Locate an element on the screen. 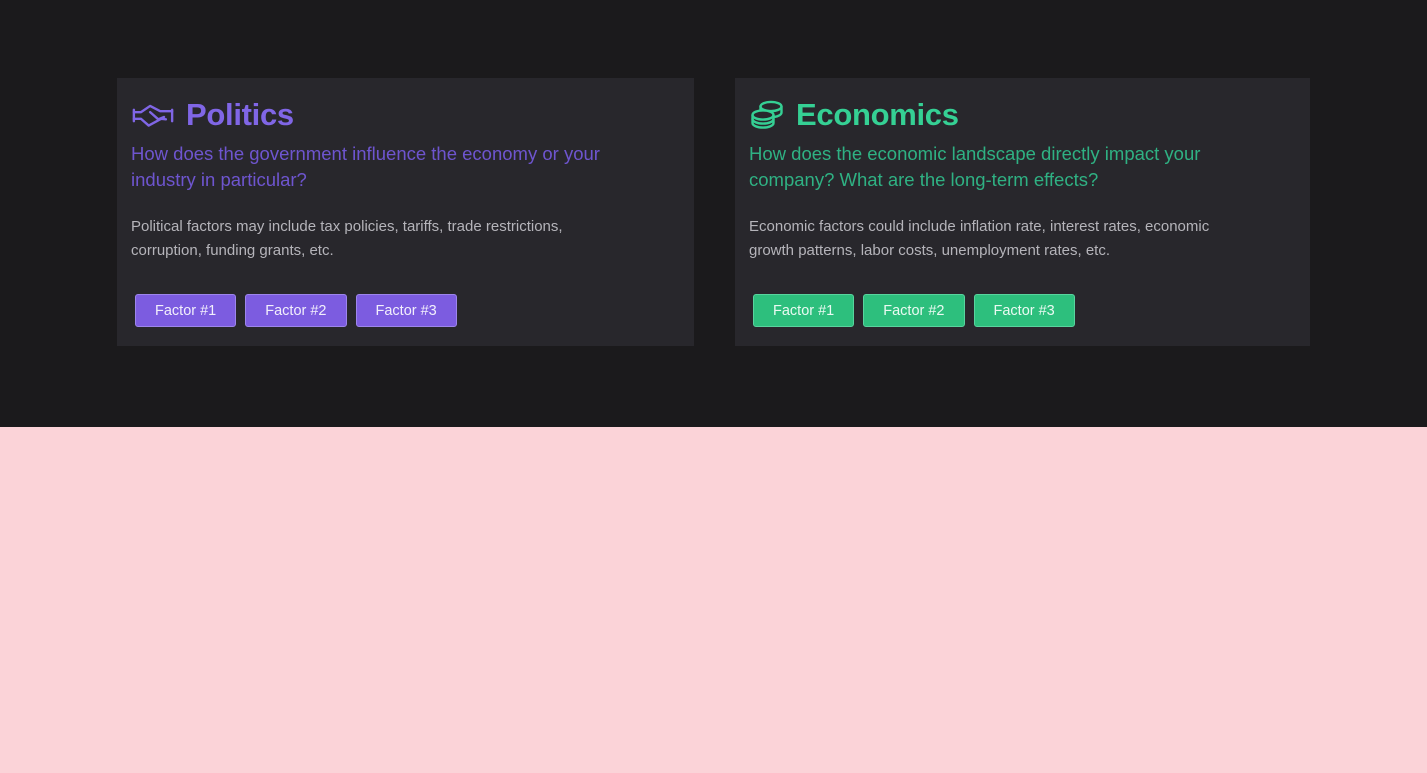 The image size is (1427, 773). economics-factor-2-button: Factor #2 is located at coordinates (914, 310).